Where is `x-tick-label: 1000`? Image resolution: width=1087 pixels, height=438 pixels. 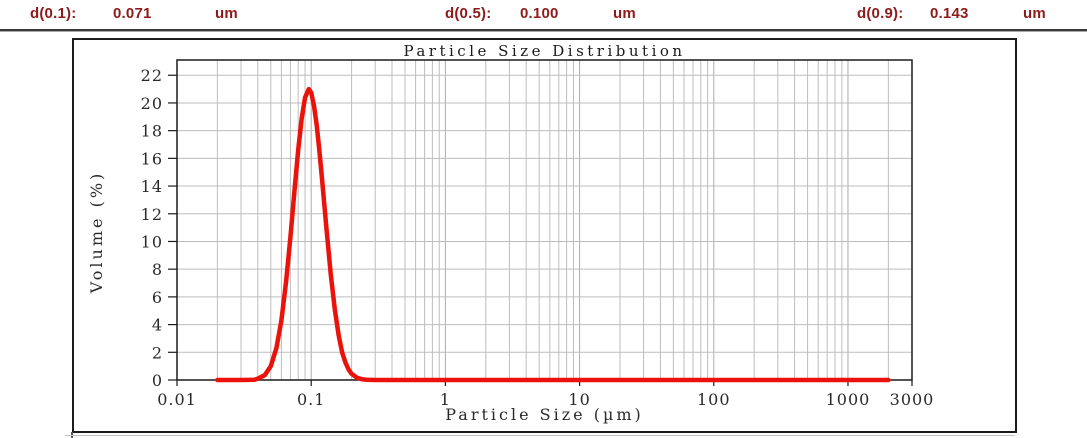
x-tick-label: 1000 is located at coordinates (848, 399).